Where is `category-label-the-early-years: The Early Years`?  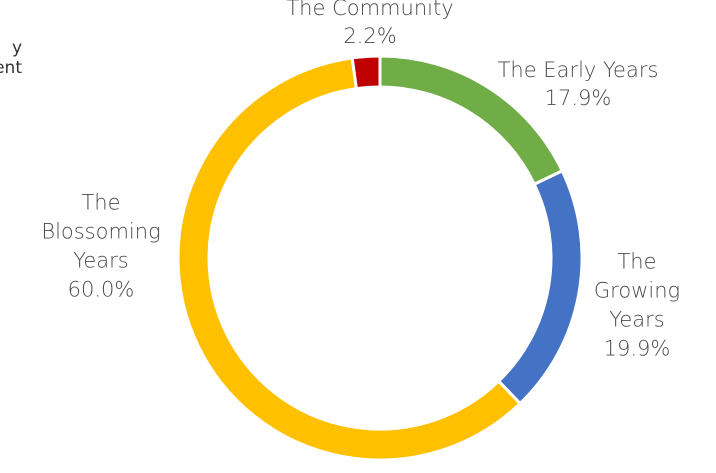
category-label-the-early-years: The Early Years is located at coordinates (578, 70).